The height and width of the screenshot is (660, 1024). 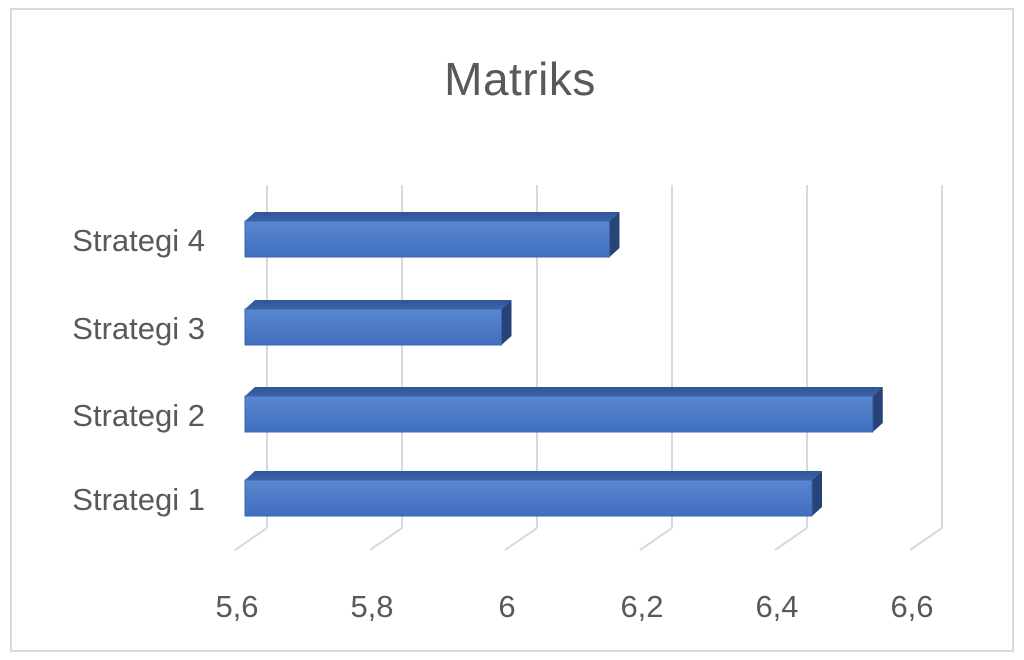 What do you see at coordinates (641, 606) in the screenshot?
I see `x-tick-label: 6,2` at bounding box center [641, 606].